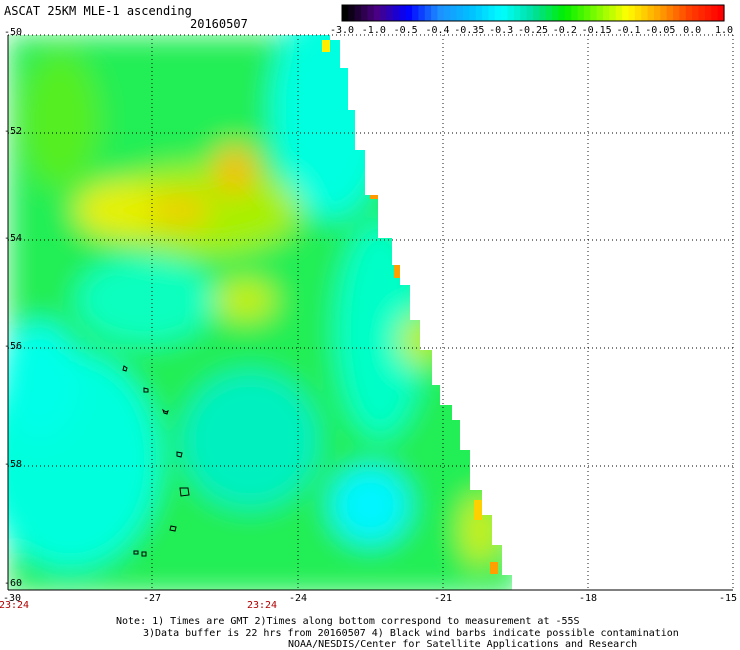 Image resolution: width=740 pixels, height=650 pixels. What do you see at coordinates (501, 30) in the screenshot?
I see `colorbar-tick-label: -0.3` at bounding box center [501, 30].